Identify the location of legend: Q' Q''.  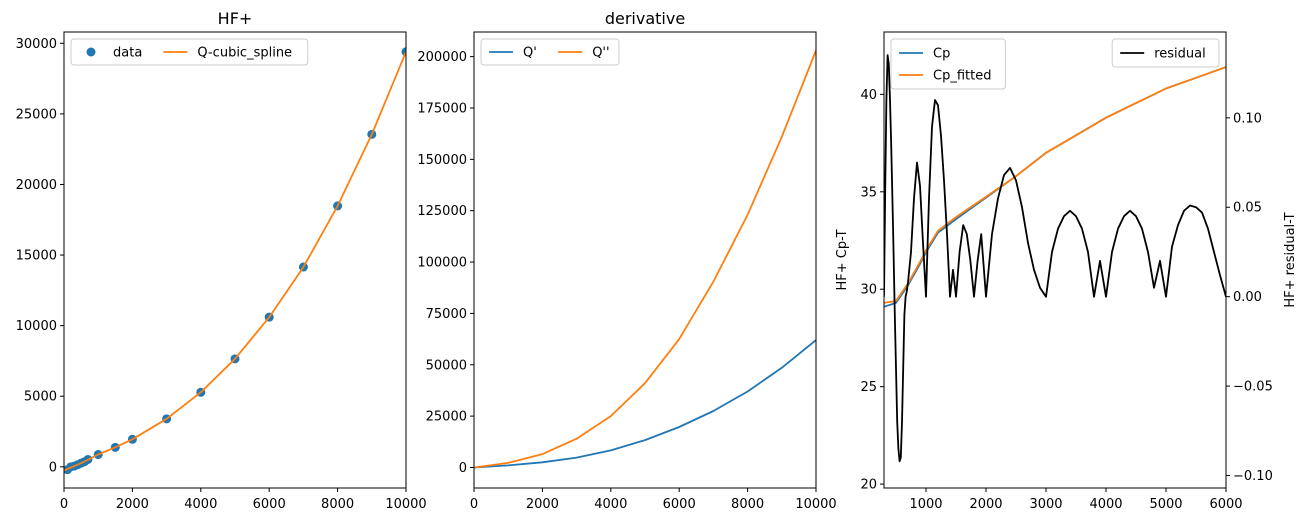
(550, 52).